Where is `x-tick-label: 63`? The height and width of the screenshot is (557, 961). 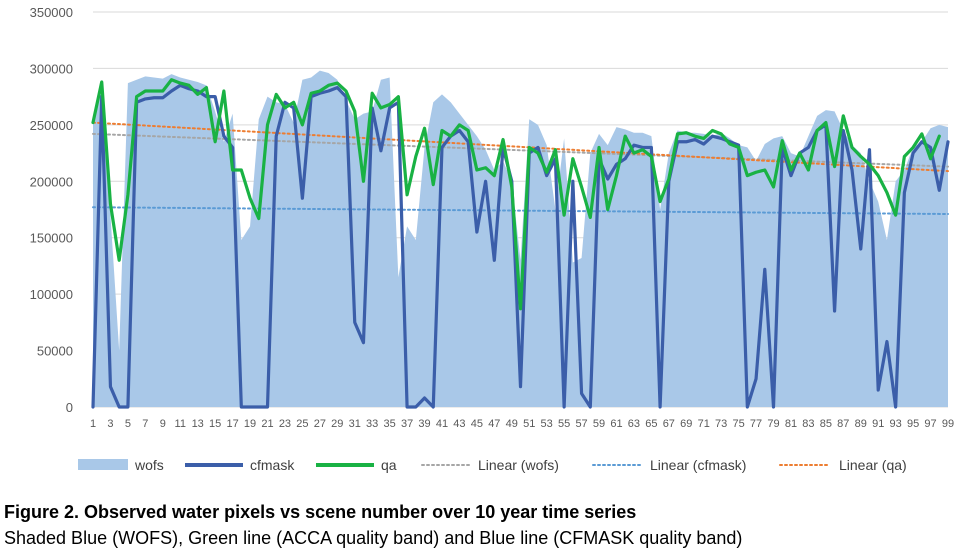 x-tick-label: 63 is located at coordinates (634, 424).